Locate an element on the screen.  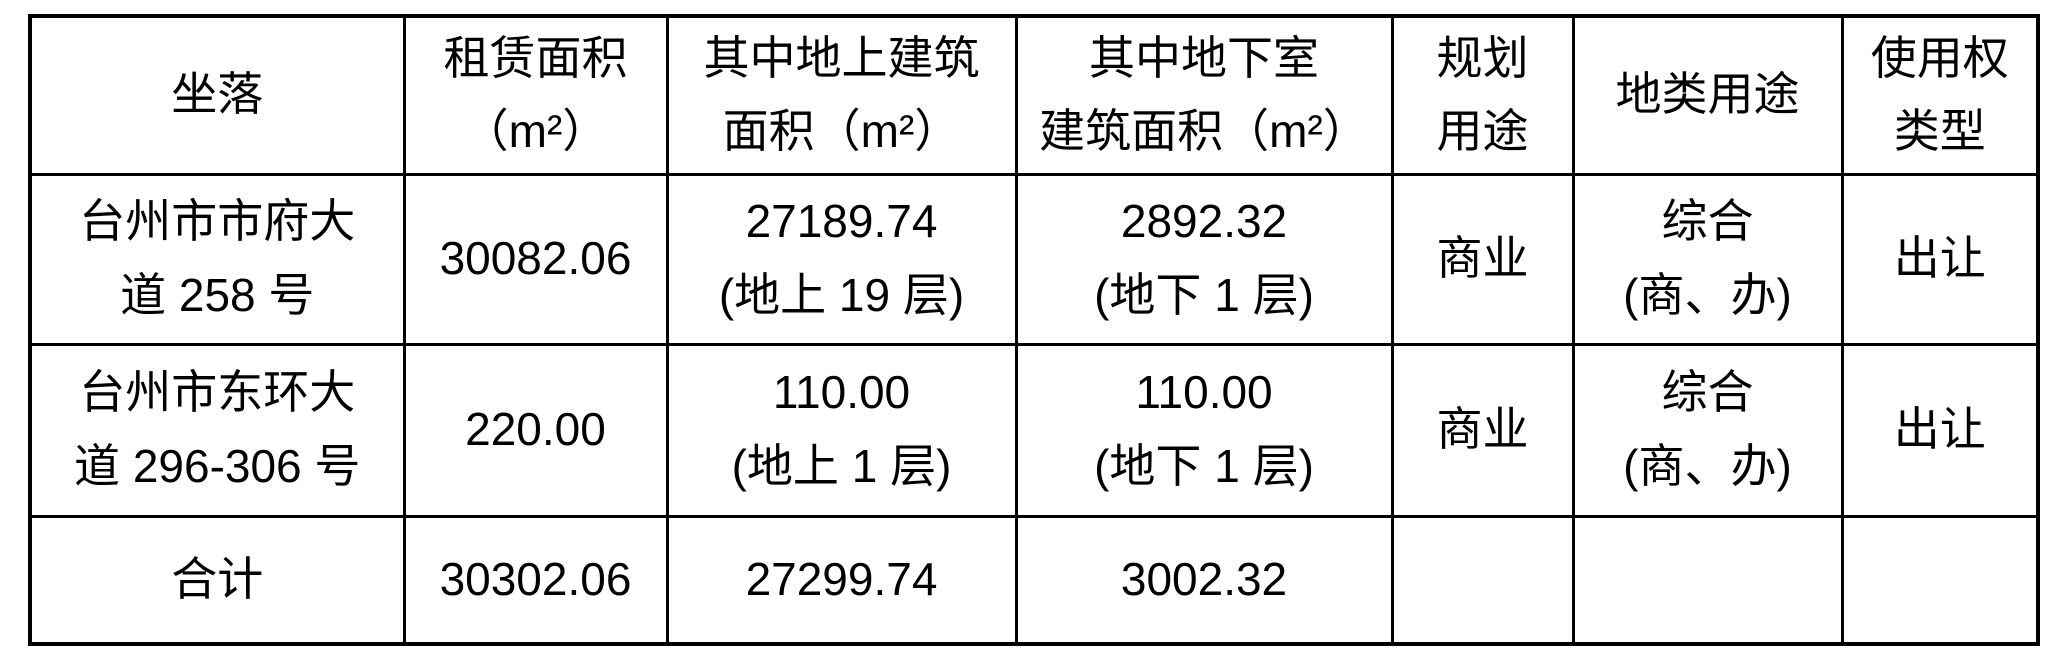
cell-above-ground-area: 27189.74 (地上 19 层) is located at coordinates (841, 259).